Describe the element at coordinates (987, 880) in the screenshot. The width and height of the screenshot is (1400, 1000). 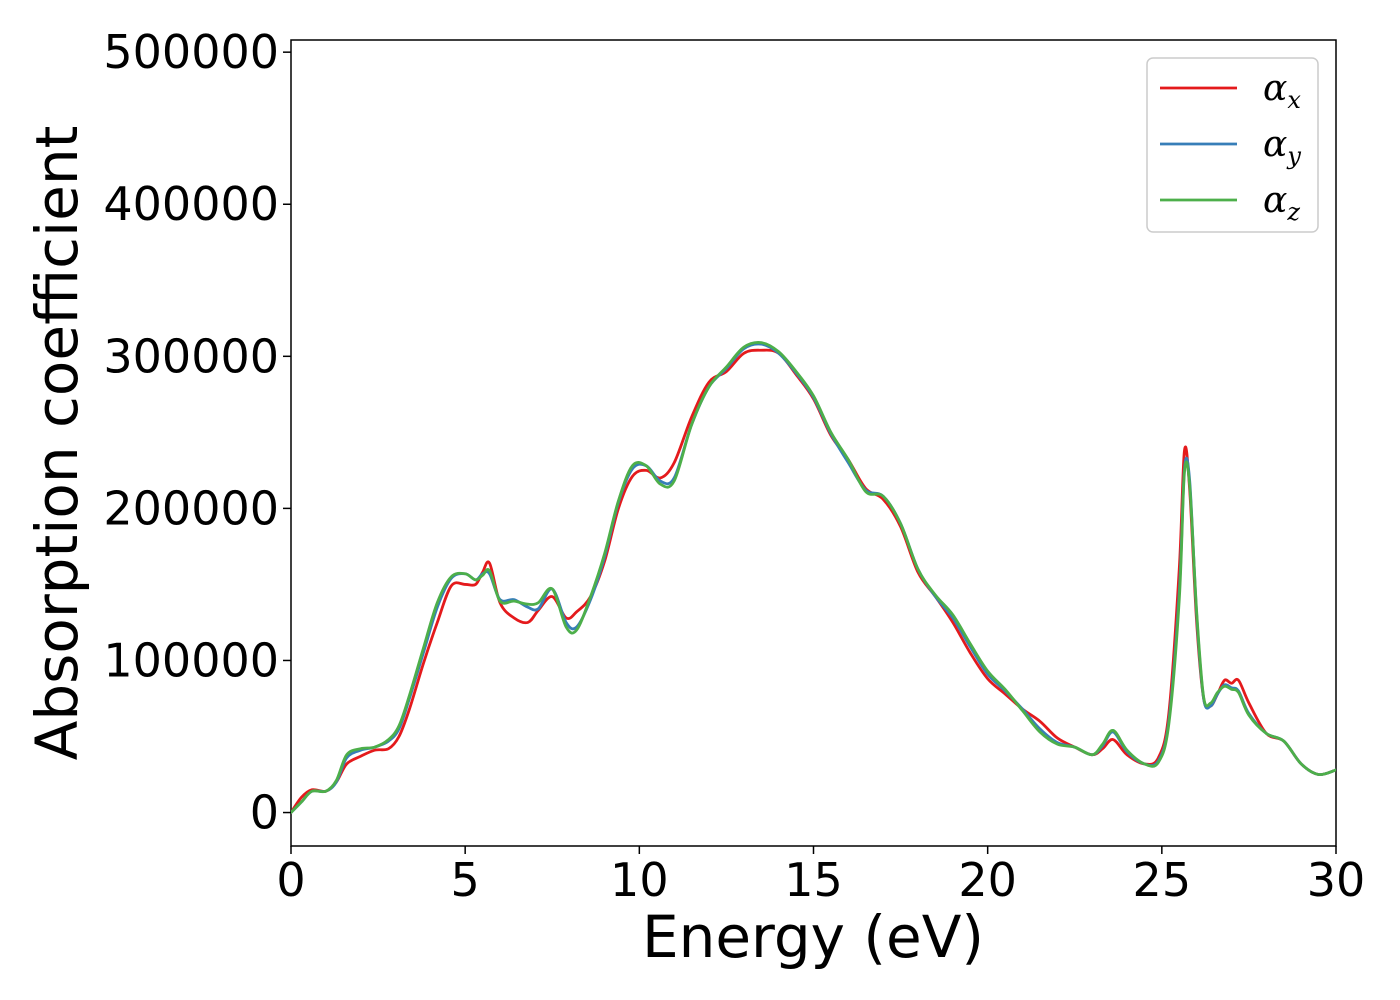
I see `x-tick-label: 20` at that location.